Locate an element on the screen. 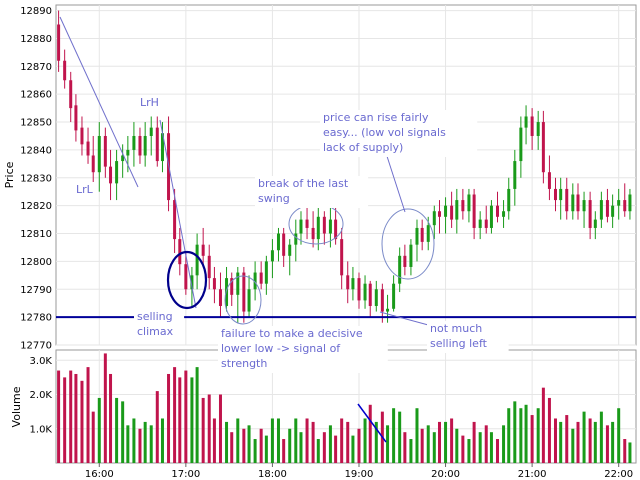  price-rise-pointer is located at coordinates (395, 181).